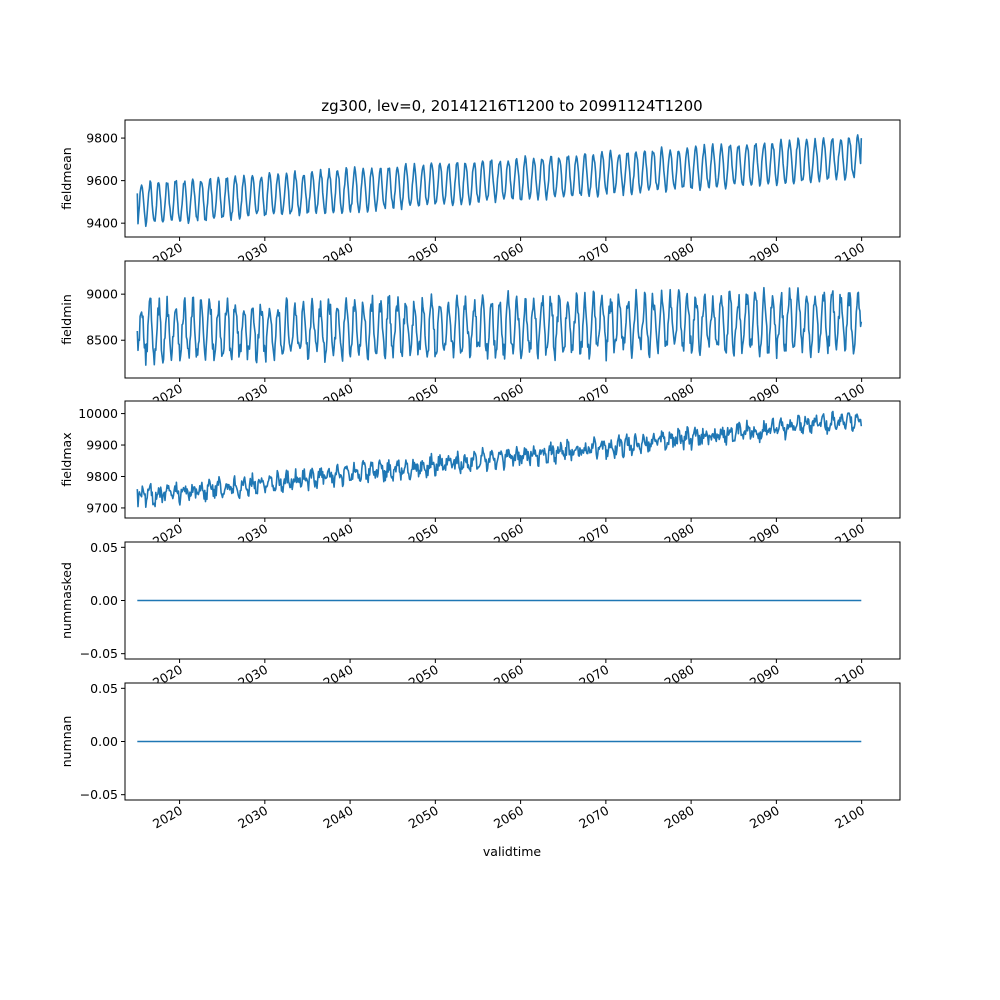 This screenshot has height=1000, width=1000. I want to click on fieldmax-xtick-label: 2090, so click(764, 535).